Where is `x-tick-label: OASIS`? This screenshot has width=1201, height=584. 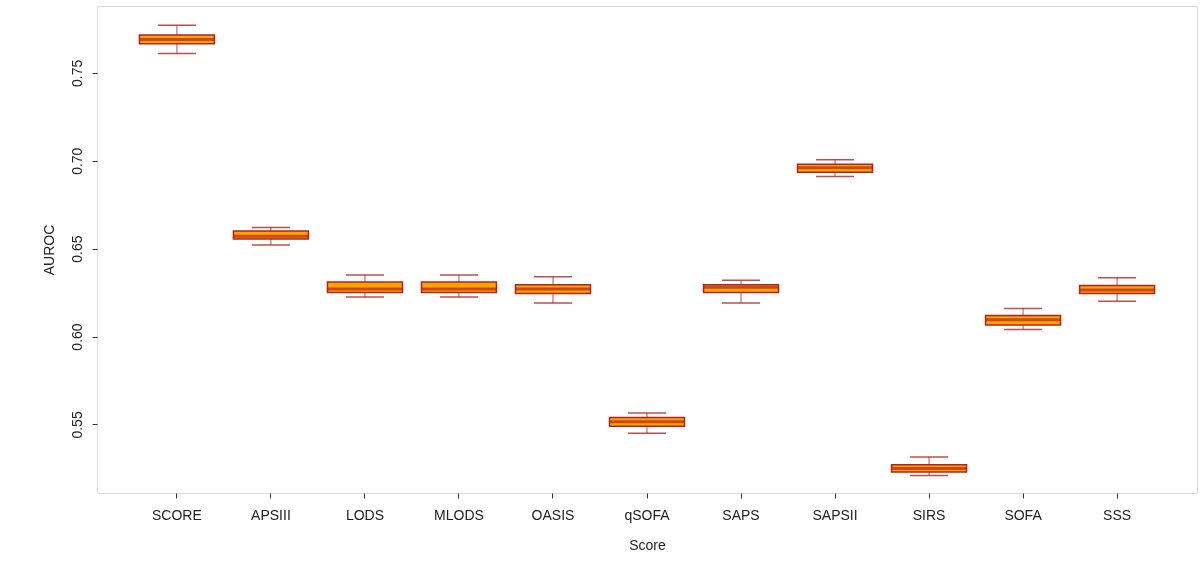 x-tick-label: OASIS is located at coordinates (553, 514).